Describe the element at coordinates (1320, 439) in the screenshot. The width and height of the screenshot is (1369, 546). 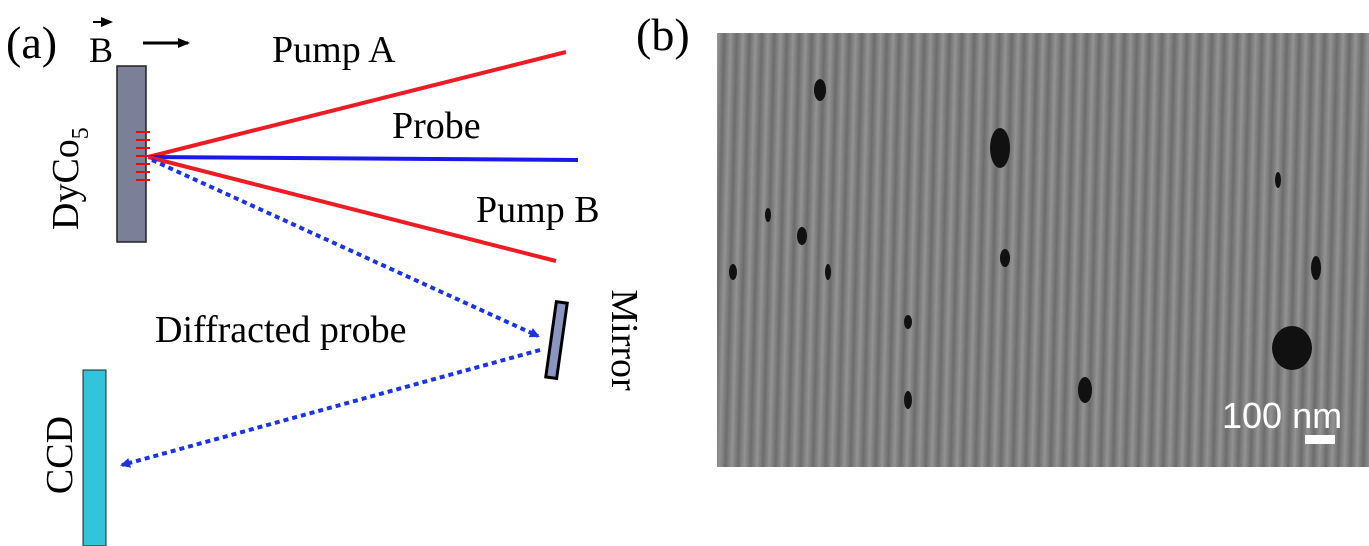
I see `scale-bar` at that location.